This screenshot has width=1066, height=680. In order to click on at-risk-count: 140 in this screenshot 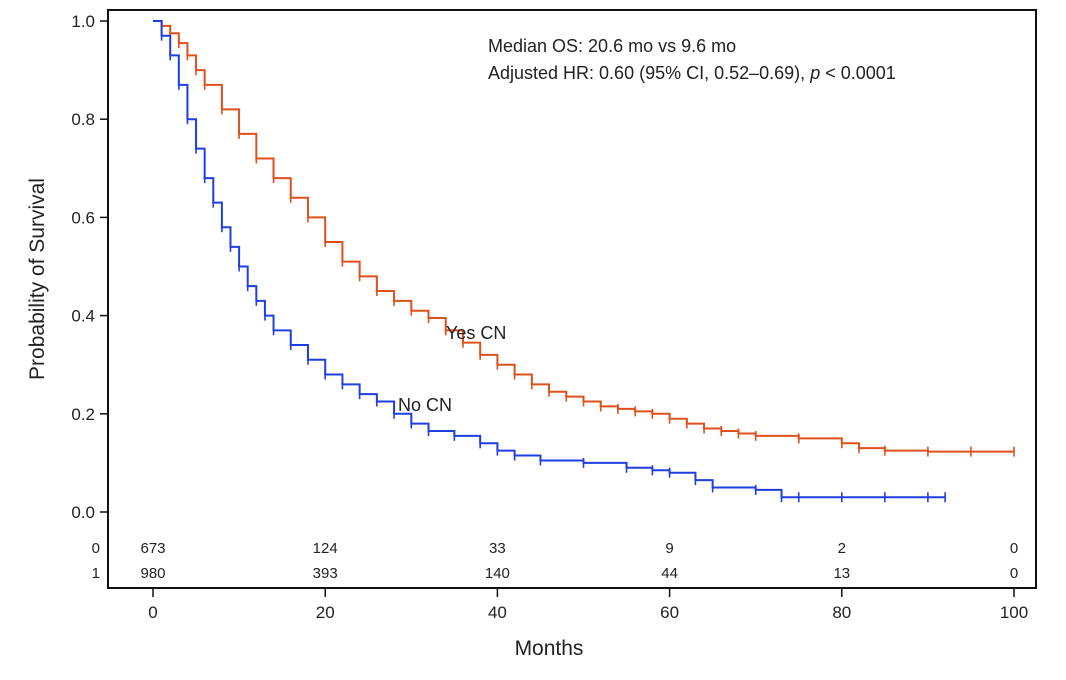, I will do `click(497, 573)`.